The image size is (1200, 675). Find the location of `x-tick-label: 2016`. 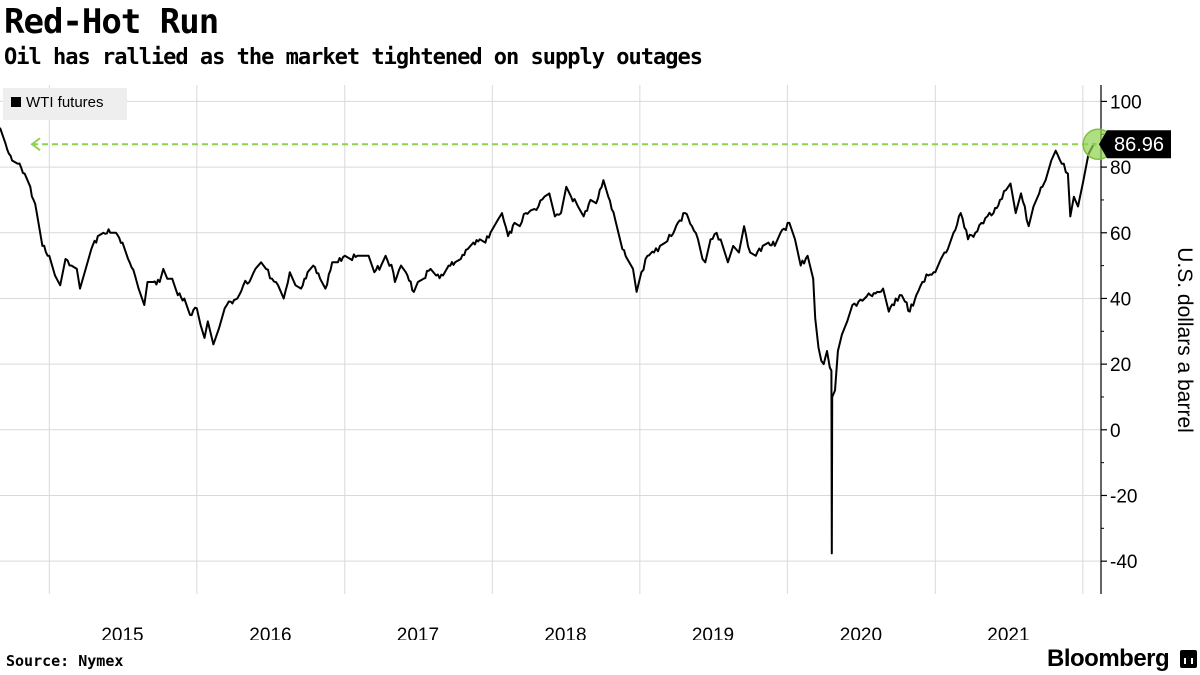

x-tick-label: 2016 is located at coordinates (270, 632).